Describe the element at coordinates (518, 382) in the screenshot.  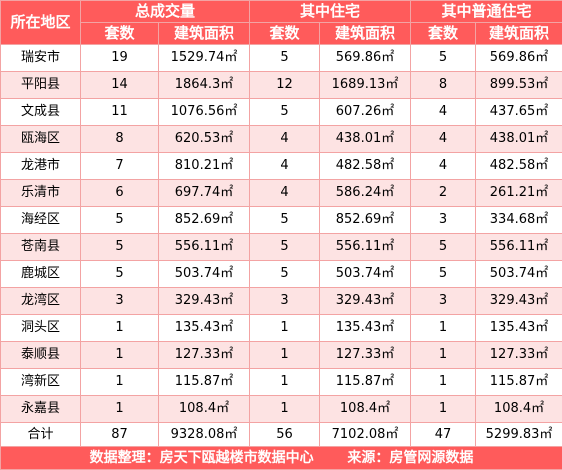
I see `cell-ord-area: 115.87㎡` at that location.